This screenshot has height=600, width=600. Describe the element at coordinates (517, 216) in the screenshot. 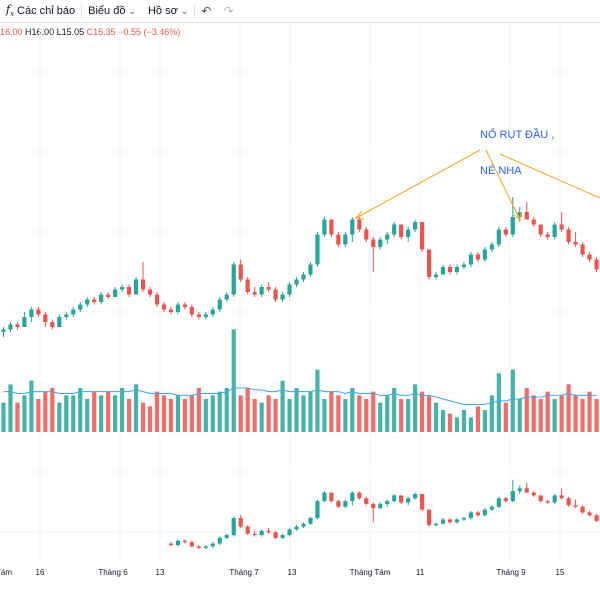

I see `arrowhead` at that location.